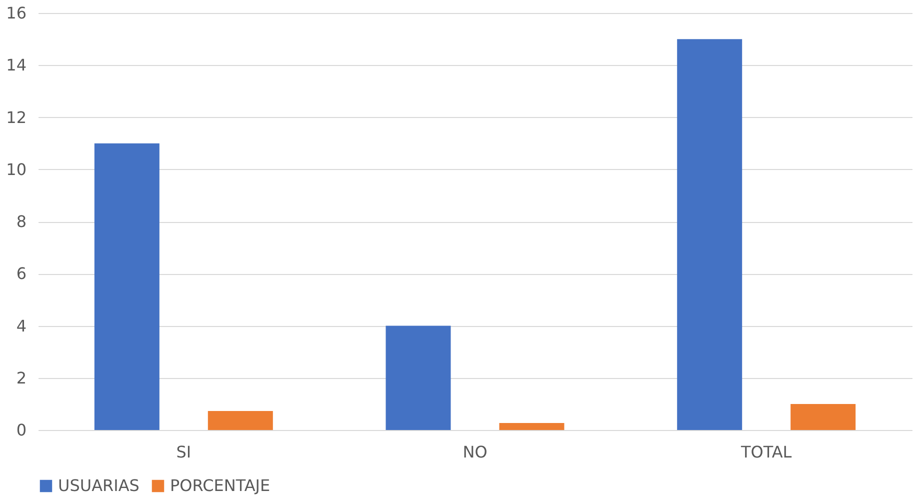 This screenshot has width=917, height=499. I want to click on y-tick-label: 2, so click(21, 378).